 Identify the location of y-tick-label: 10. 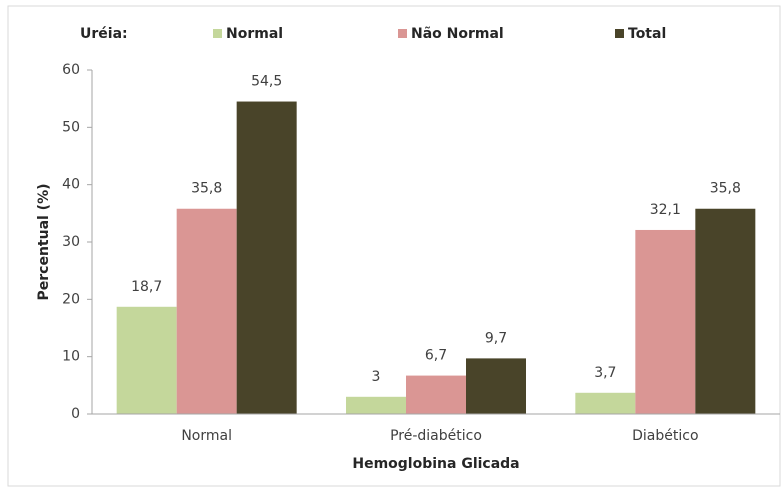
(71, 357).